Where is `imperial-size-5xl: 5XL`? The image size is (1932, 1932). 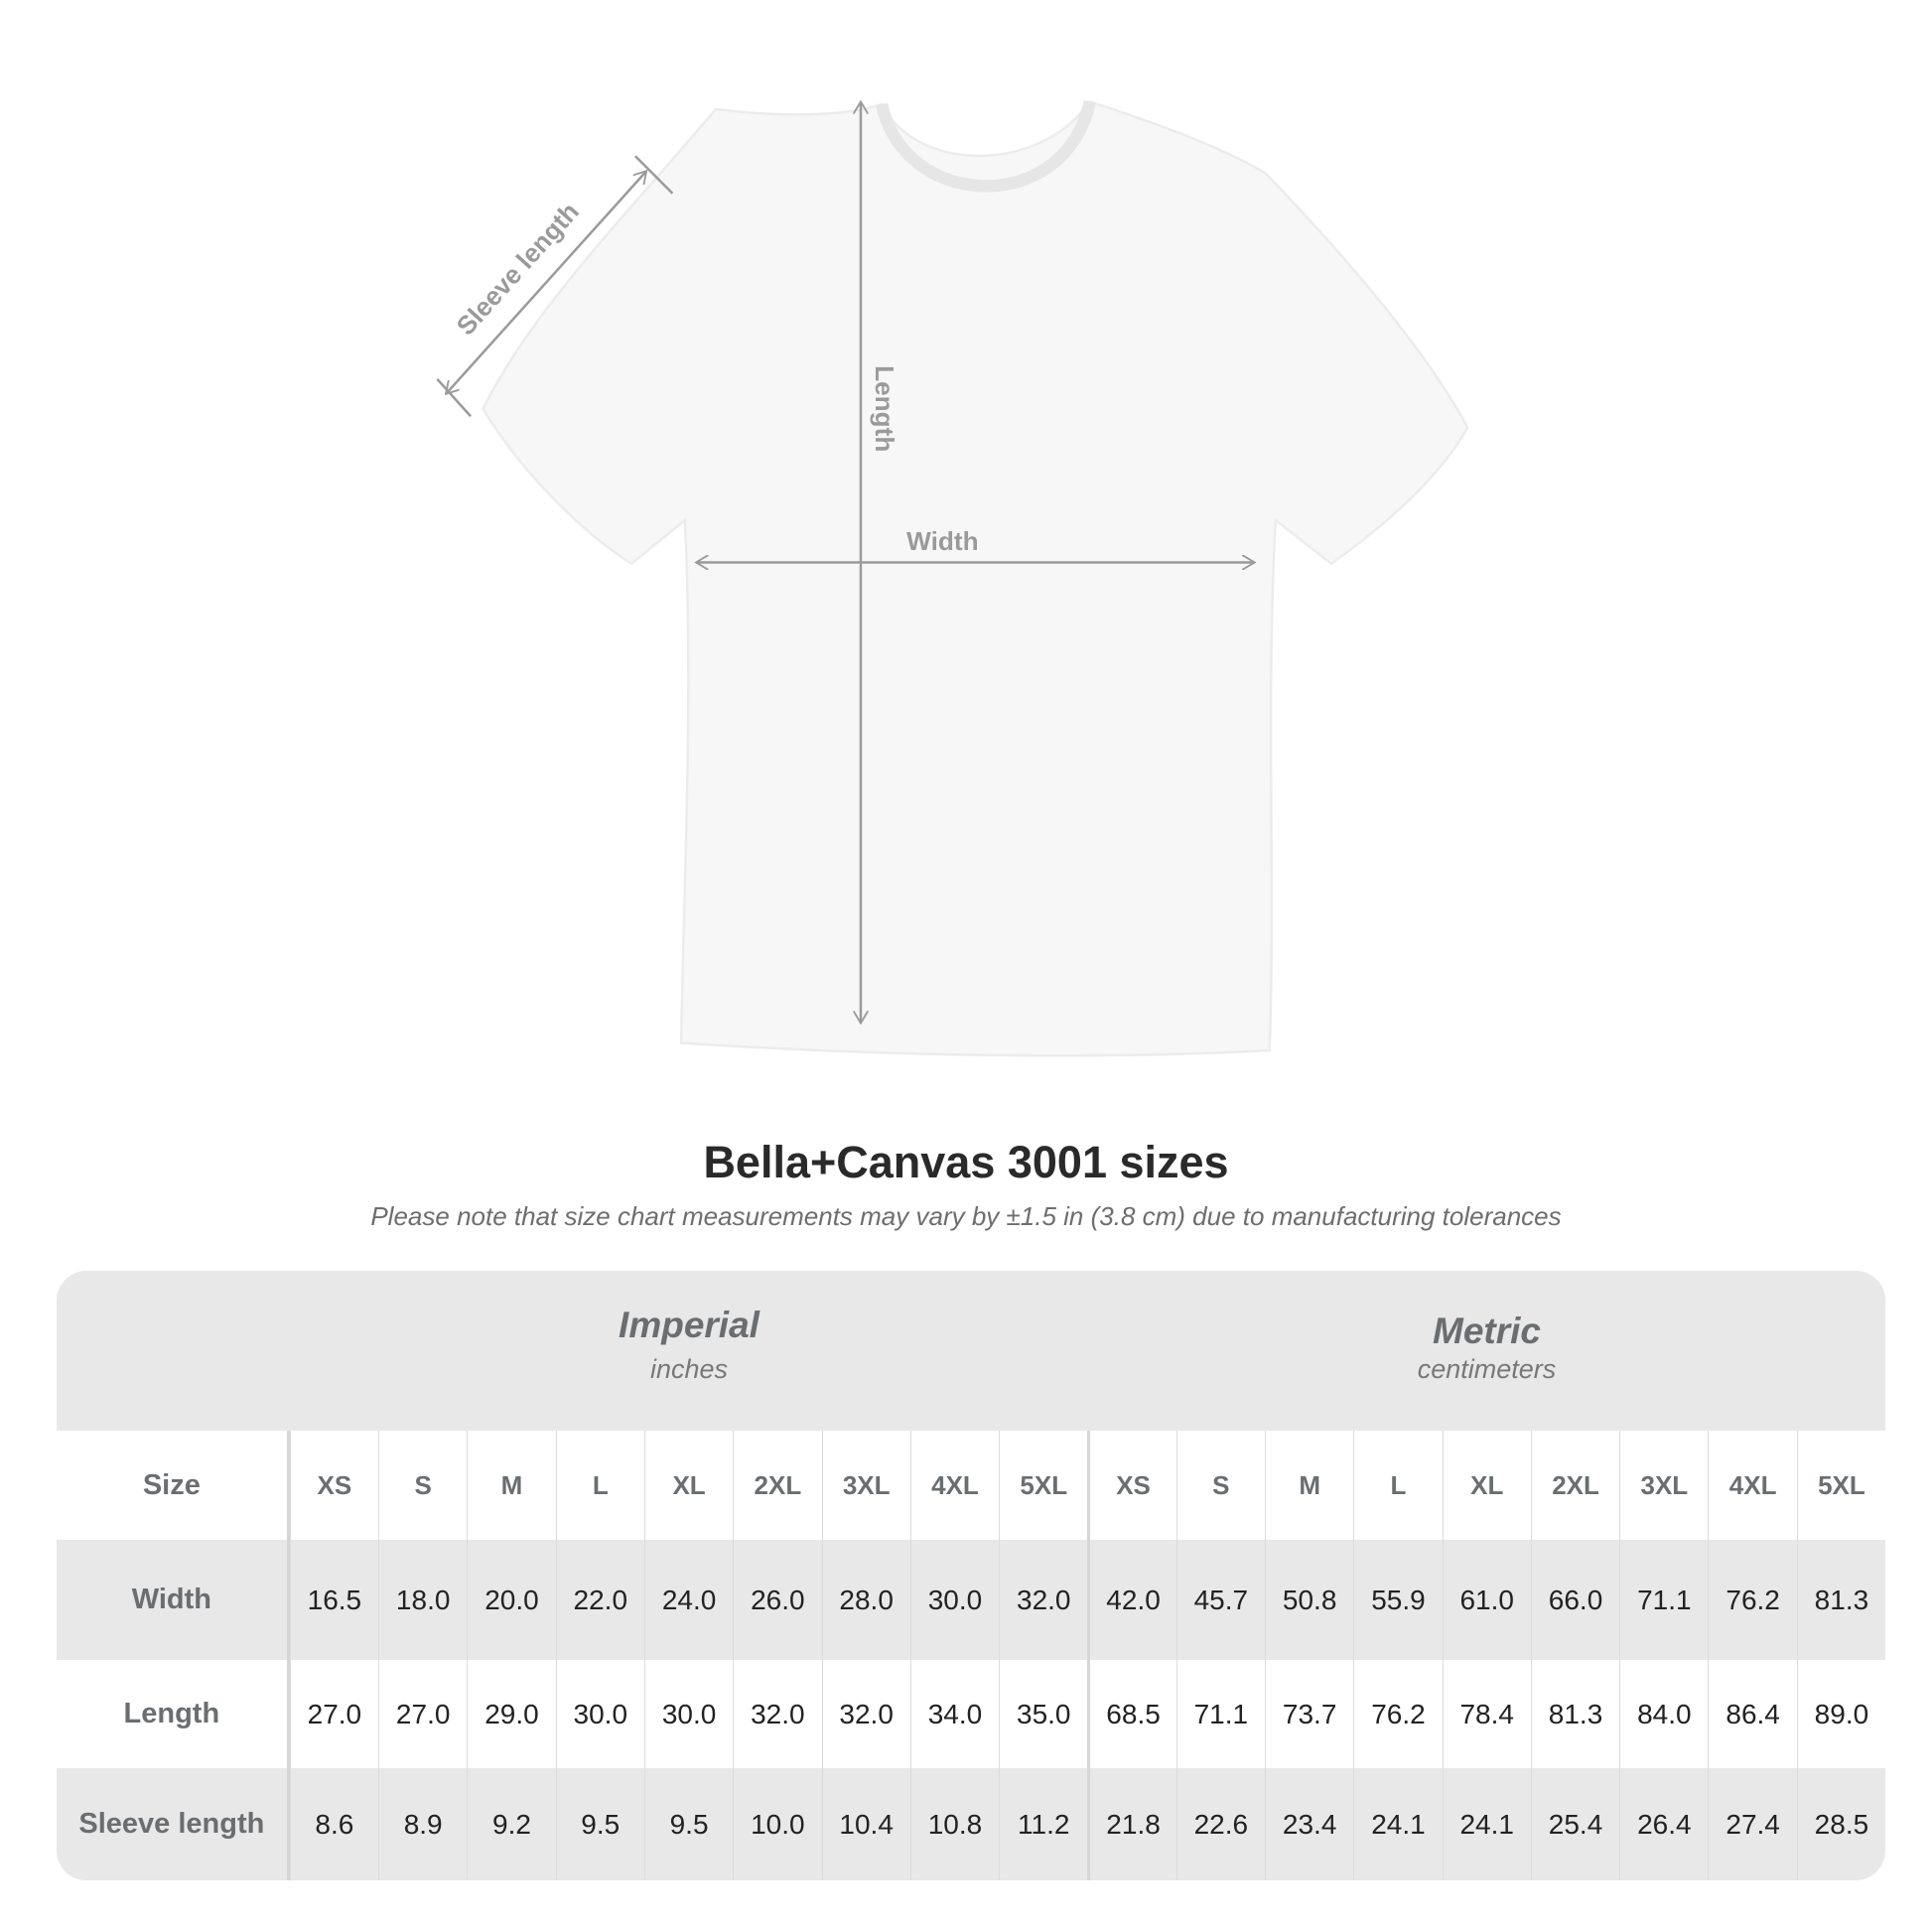
imperial-size-5xl: 5XL is located at coordinates (1043, 1486).